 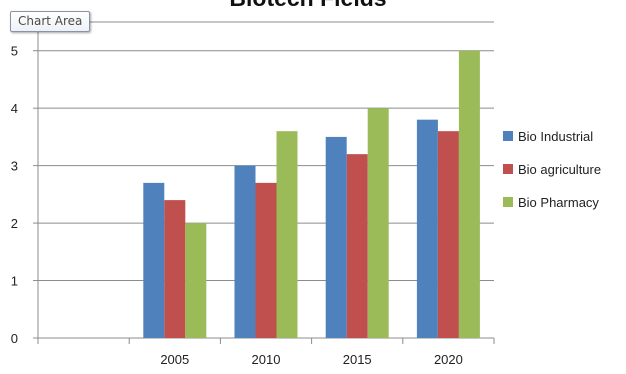 What do you see at coordinates (558, 202) in the screenshot?
I see `legend-label: Bio Pharmacy` at bounding box center [558, 202].